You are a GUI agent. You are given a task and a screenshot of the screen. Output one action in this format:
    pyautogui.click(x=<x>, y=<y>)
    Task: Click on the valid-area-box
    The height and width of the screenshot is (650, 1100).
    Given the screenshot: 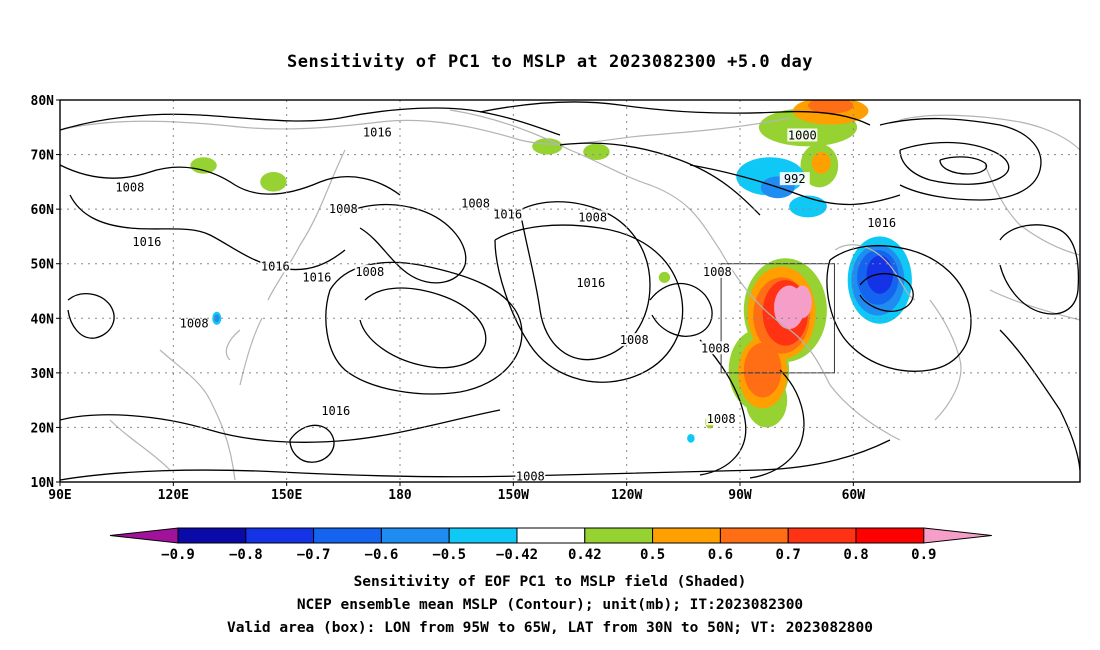 What is the action you would take?
    pyautogui.click(x=777, y=318)
    